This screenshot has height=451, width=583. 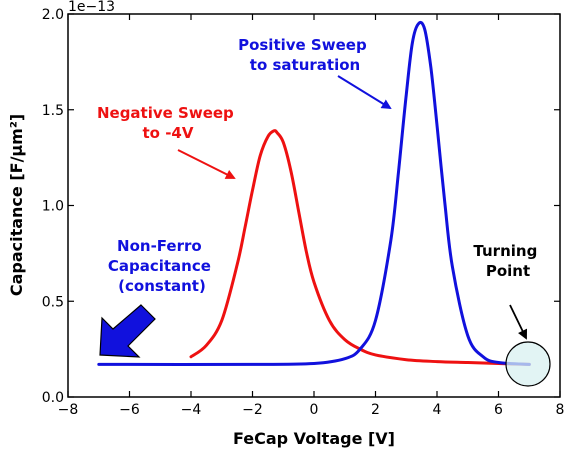 What do you see at coordinates (314, 438) in the screenshot?
I see `x-axis-title: FeCap Voltage [V]` at bounding box center [314, 438].